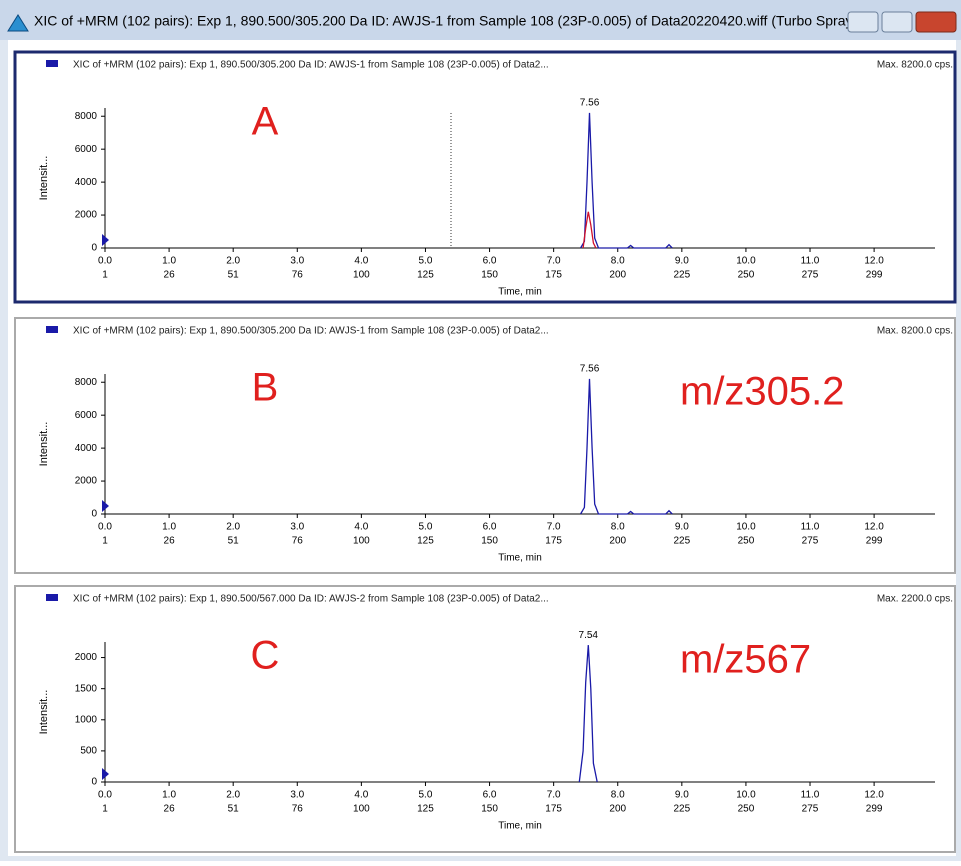 The width and height of the screenshot is (961, 866). Describe the element at coordinates (863, 22) in the screenshot. I see `minimize-button` at that location.